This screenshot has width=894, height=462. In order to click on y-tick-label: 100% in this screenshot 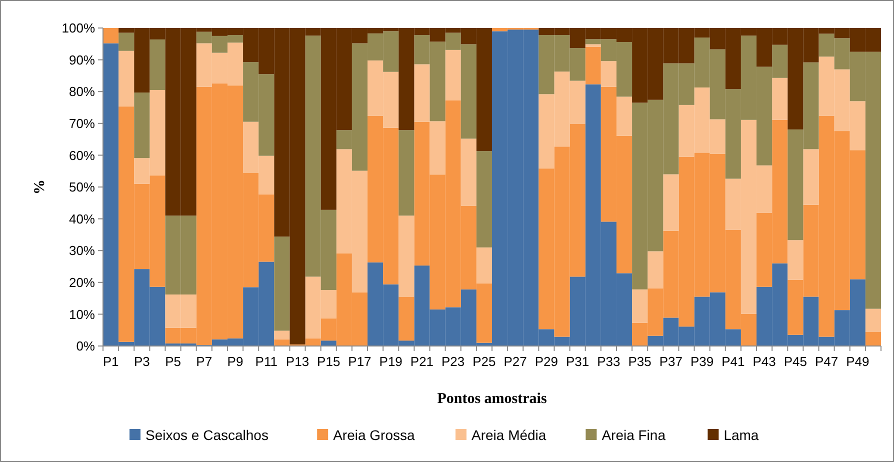, I will do `click(79, 28)`.